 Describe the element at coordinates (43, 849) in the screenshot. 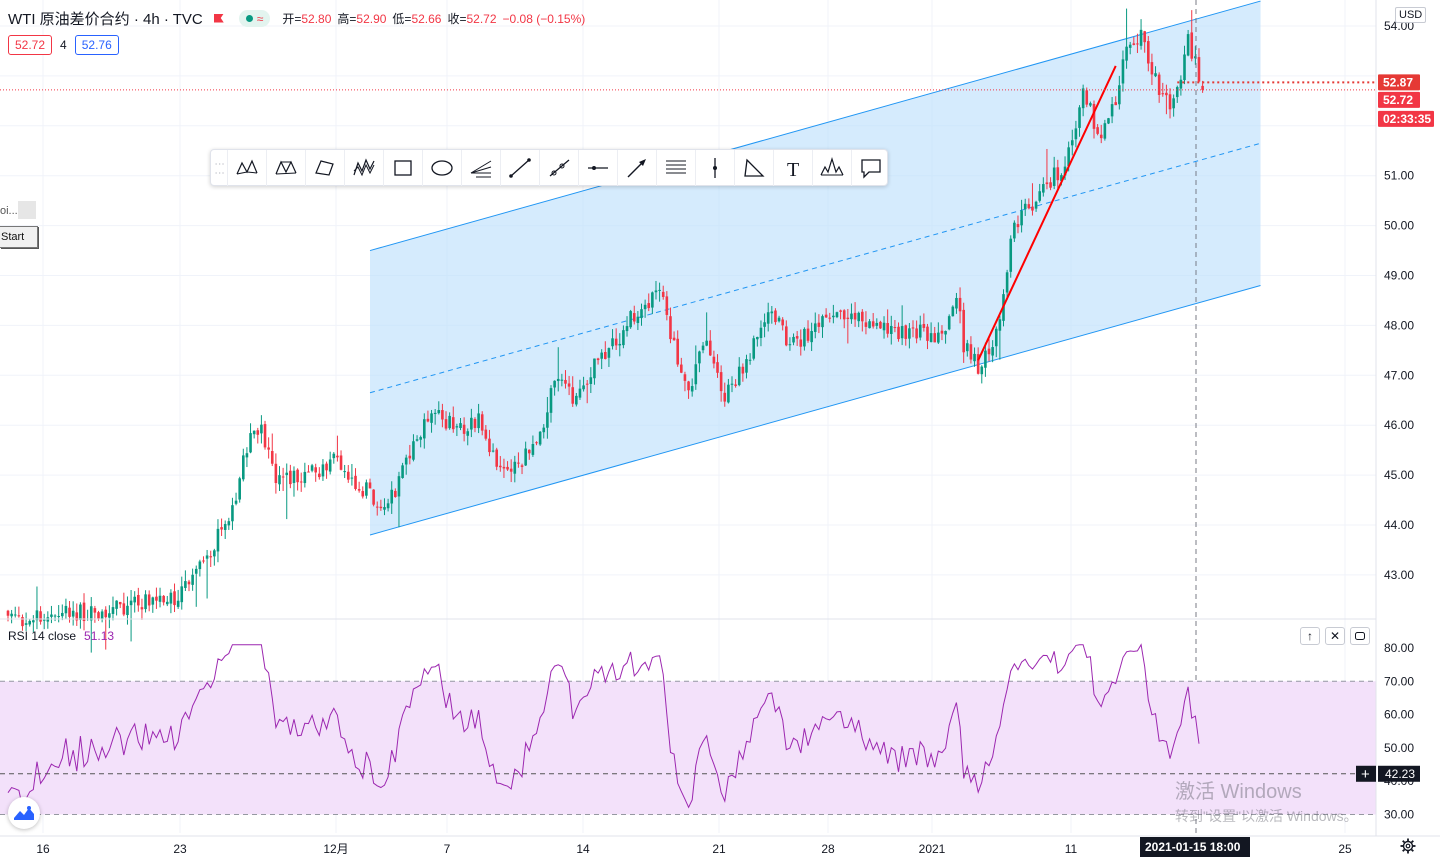

I see `time-tick-label: 16` at that location.